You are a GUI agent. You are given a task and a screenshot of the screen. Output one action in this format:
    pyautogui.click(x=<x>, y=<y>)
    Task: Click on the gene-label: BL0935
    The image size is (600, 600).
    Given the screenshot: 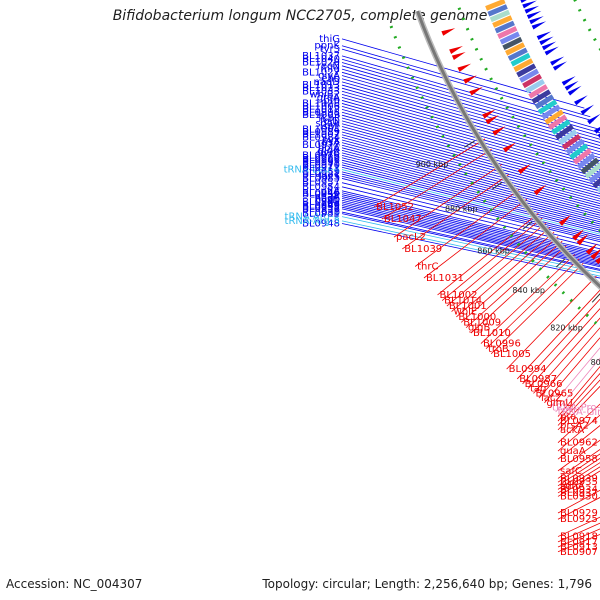 What is the action you would take?
    pyautogui.click(x=579, y=482)
    